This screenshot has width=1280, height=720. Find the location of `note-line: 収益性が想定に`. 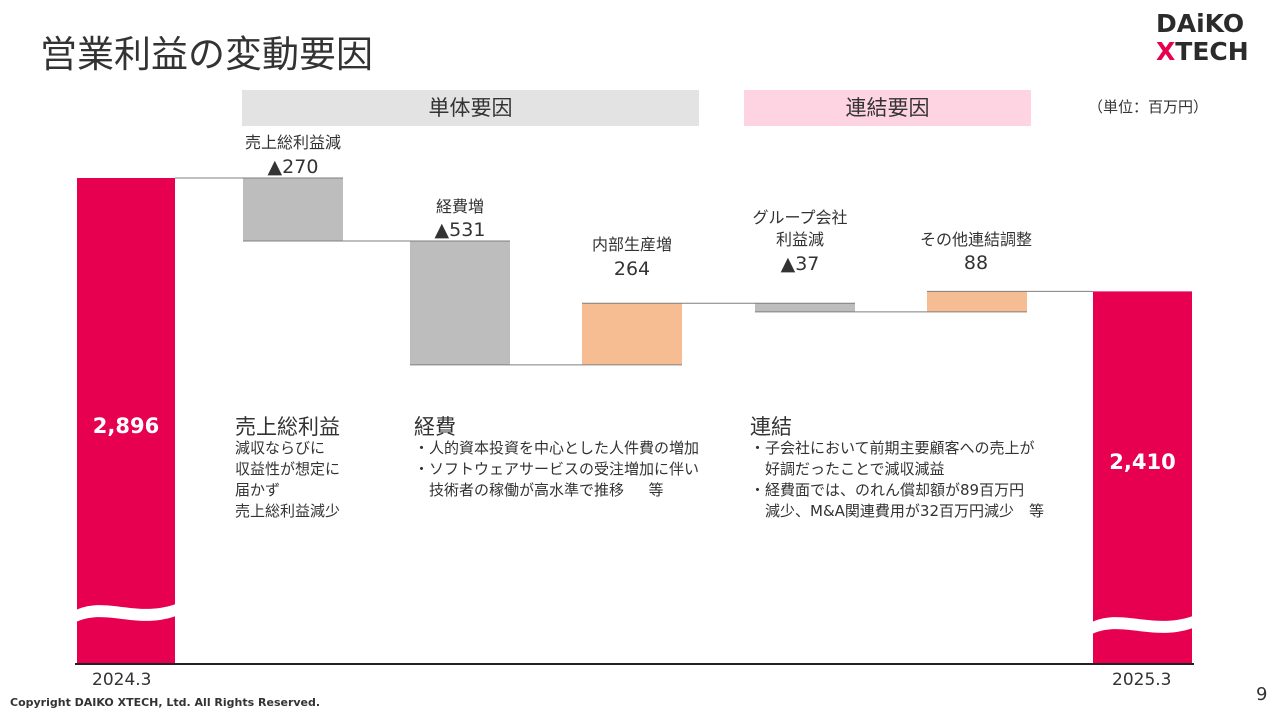

note-line: 収益性が想定に is located at coordinates (288, 469).